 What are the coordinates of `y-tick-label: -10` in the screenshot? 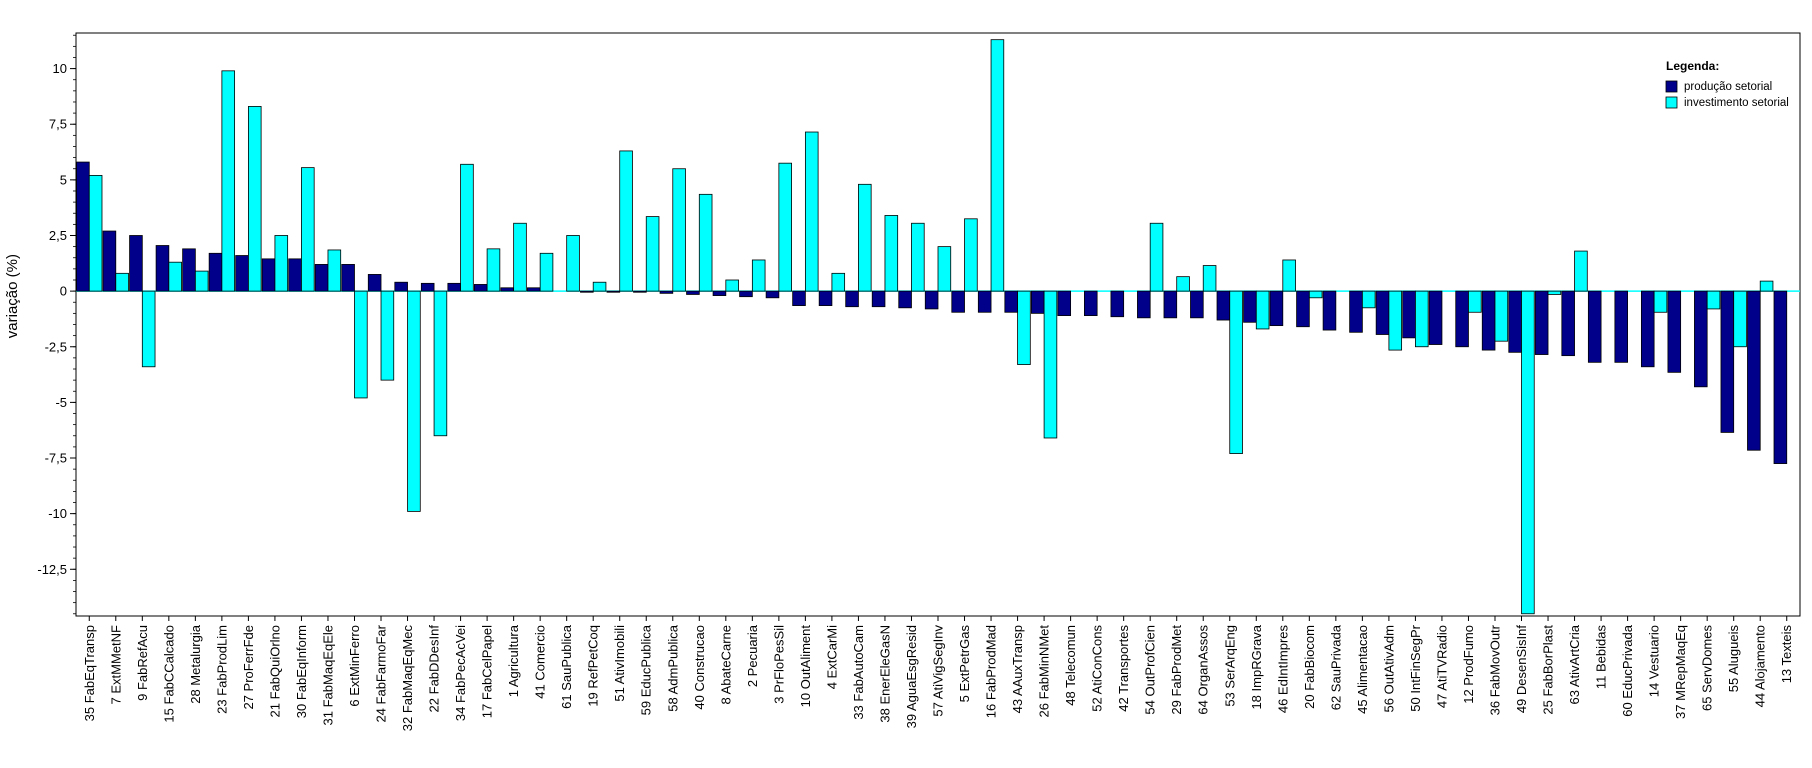 It's located at (57, 513).